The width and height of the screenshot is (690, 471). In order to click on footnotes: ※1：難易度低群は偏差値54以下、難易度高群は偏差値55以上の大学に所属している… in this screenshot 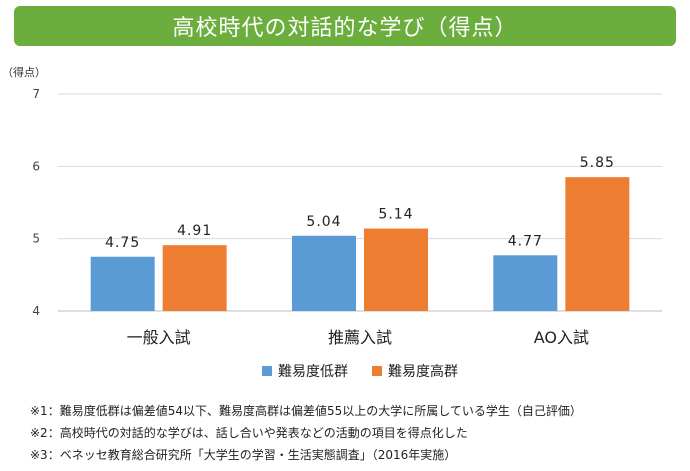, I will do `click(355, 433)`.